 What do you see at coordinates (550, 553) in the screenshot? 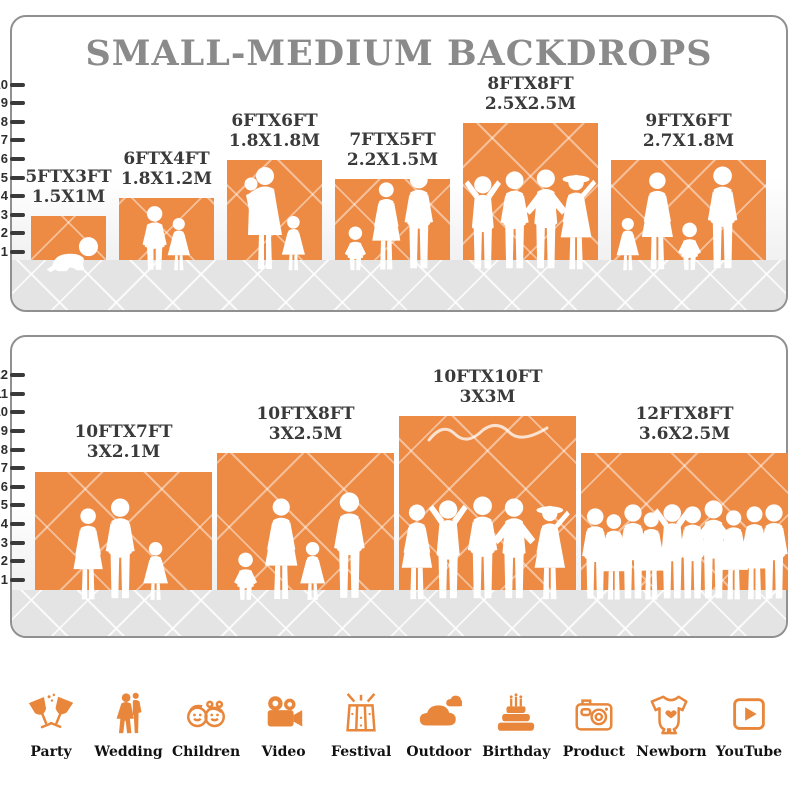
I see `woman-hat-silhouette` at bounding box center [550, 553].